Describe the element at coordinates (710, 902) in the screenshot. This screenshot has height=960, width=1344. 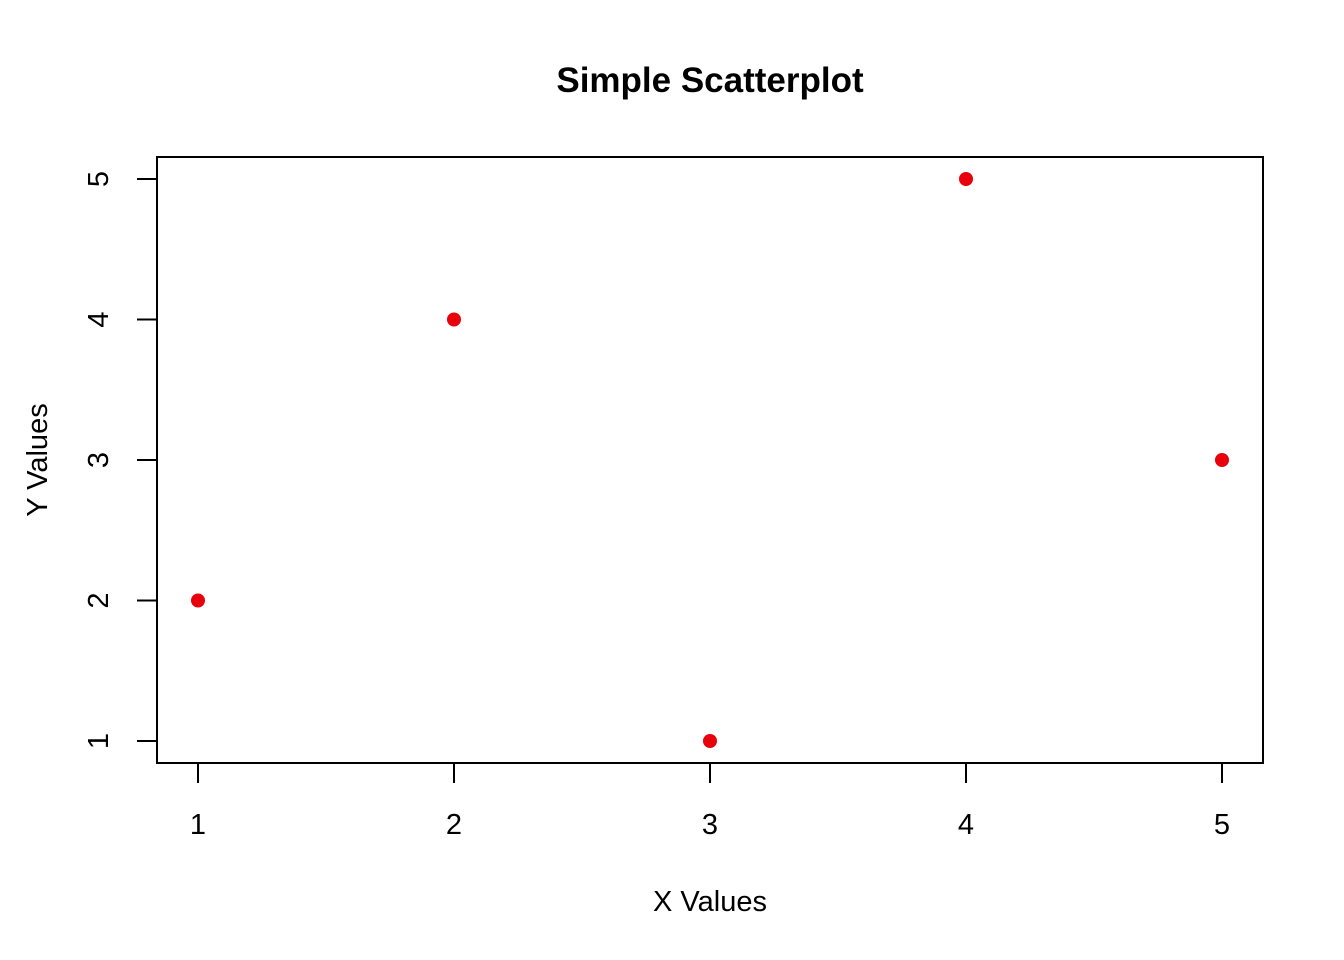
I see `x-axis-label: X Values` at that location.